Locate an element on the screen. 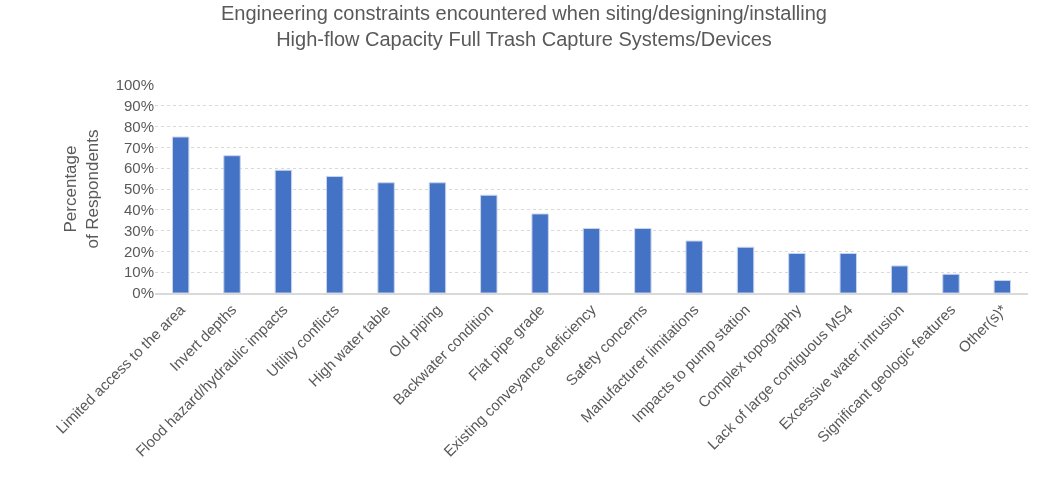 This screenshot has width=1048, height=493. y-tick-label: 10% is located at coordinates (138, 272).